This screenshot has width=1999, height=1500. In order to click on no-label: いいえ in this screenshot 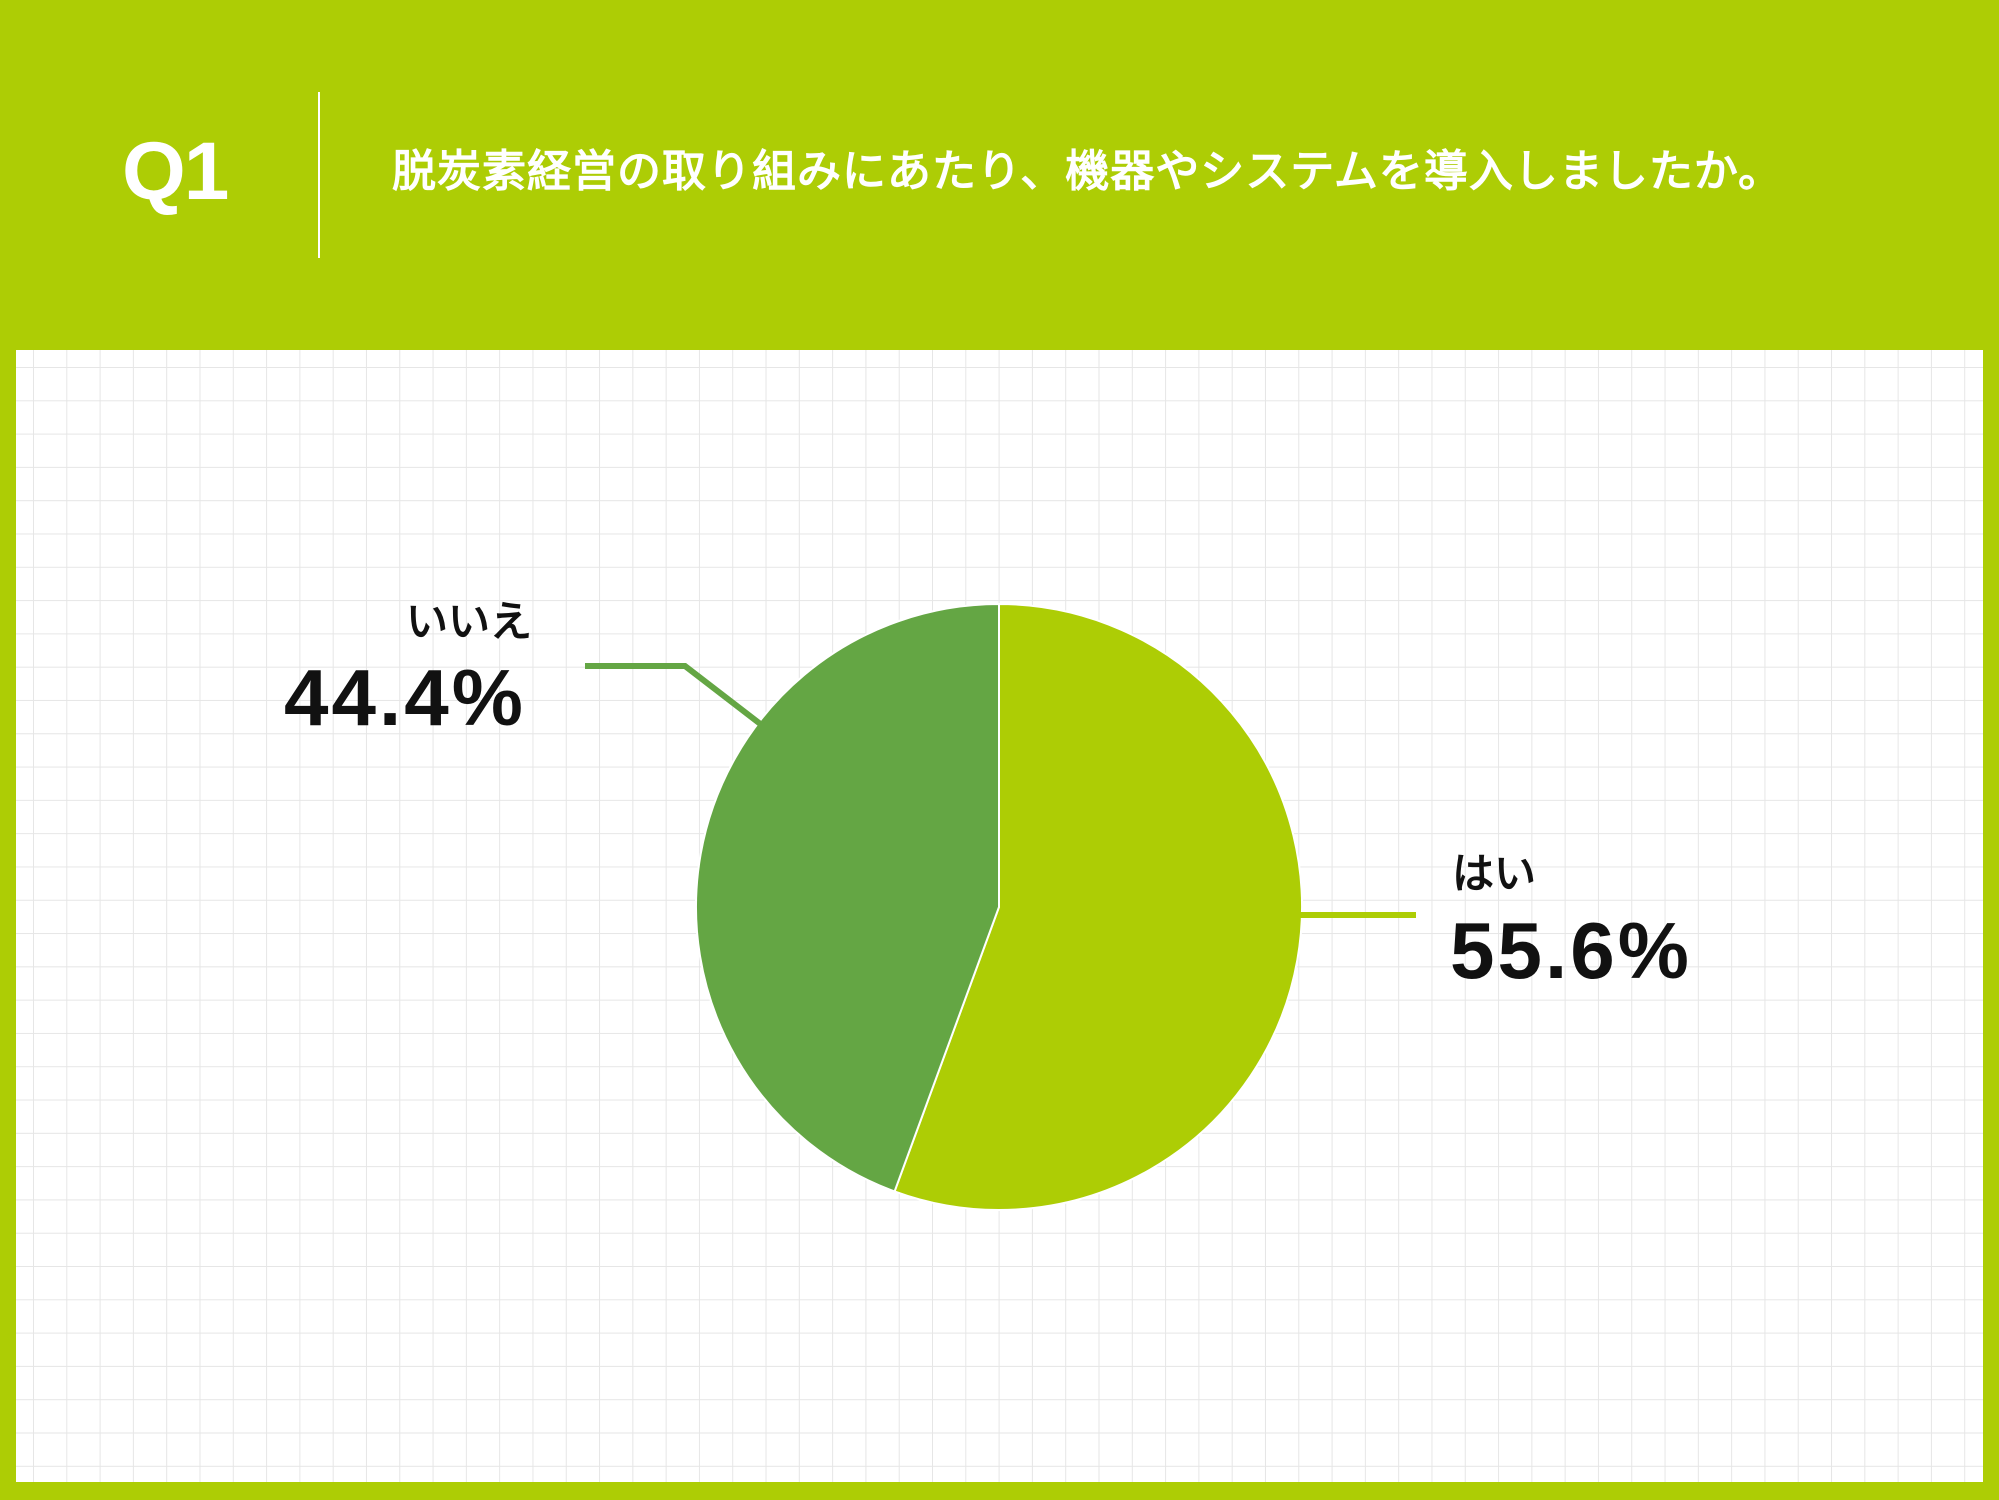, I will do `click(469, 621)`.